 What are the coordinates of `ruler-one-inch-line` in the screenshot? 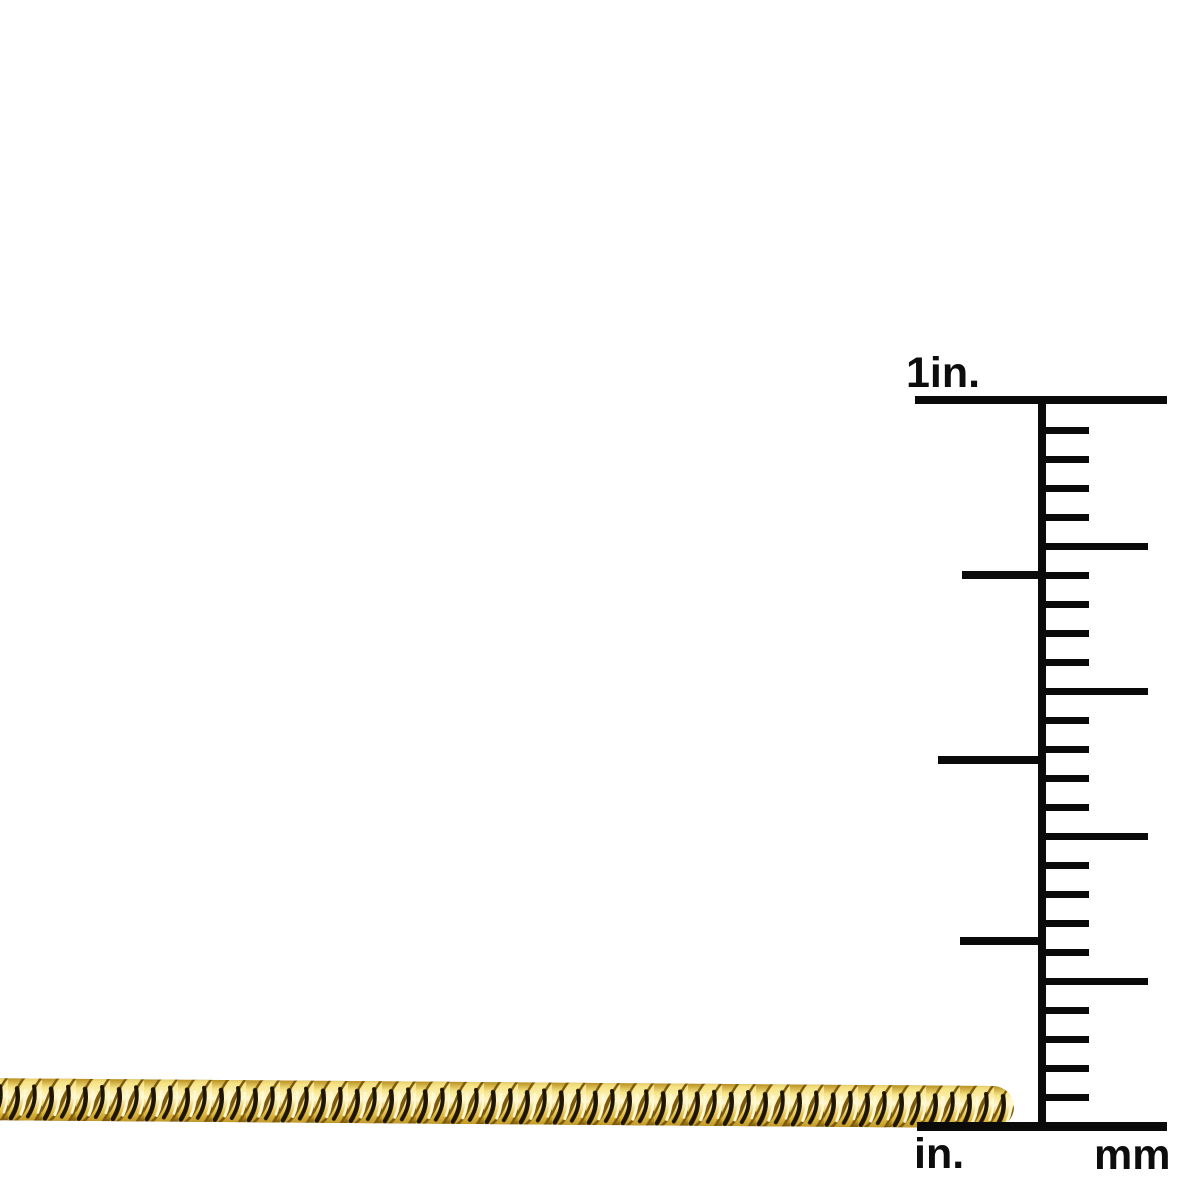 It's located at (1041, 400).